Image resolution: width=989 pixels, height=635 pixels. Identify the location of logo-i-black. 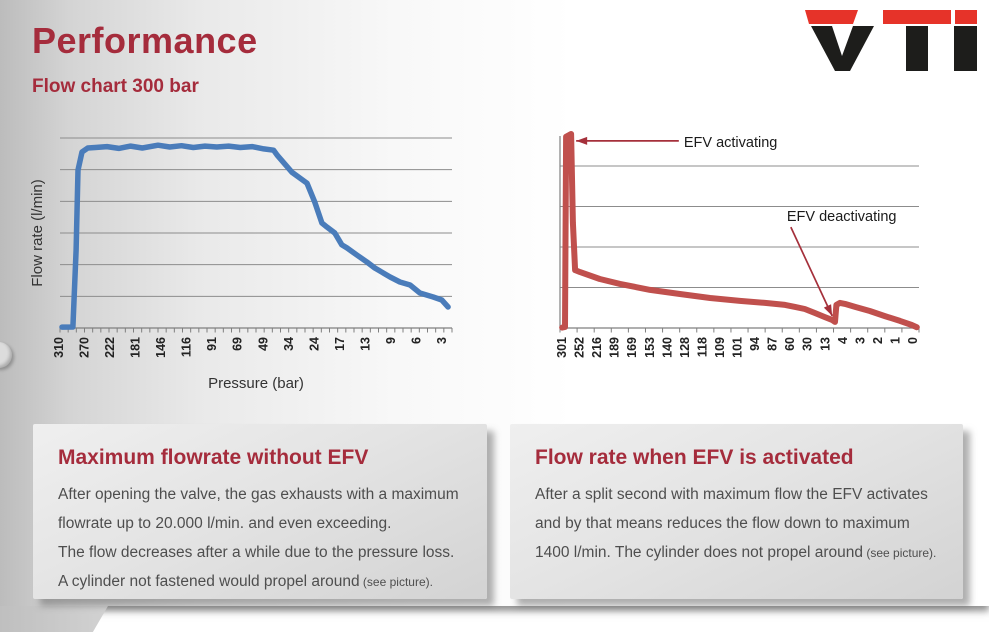
(965, 48).